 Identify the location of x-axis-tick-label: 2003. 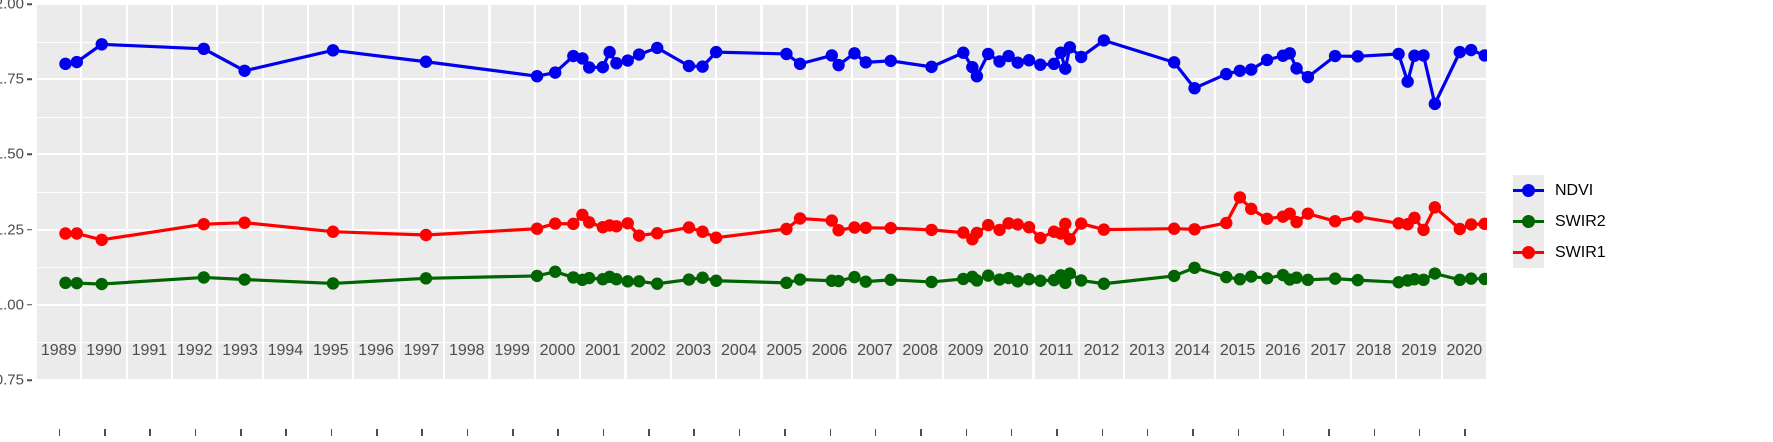
(693, 350).